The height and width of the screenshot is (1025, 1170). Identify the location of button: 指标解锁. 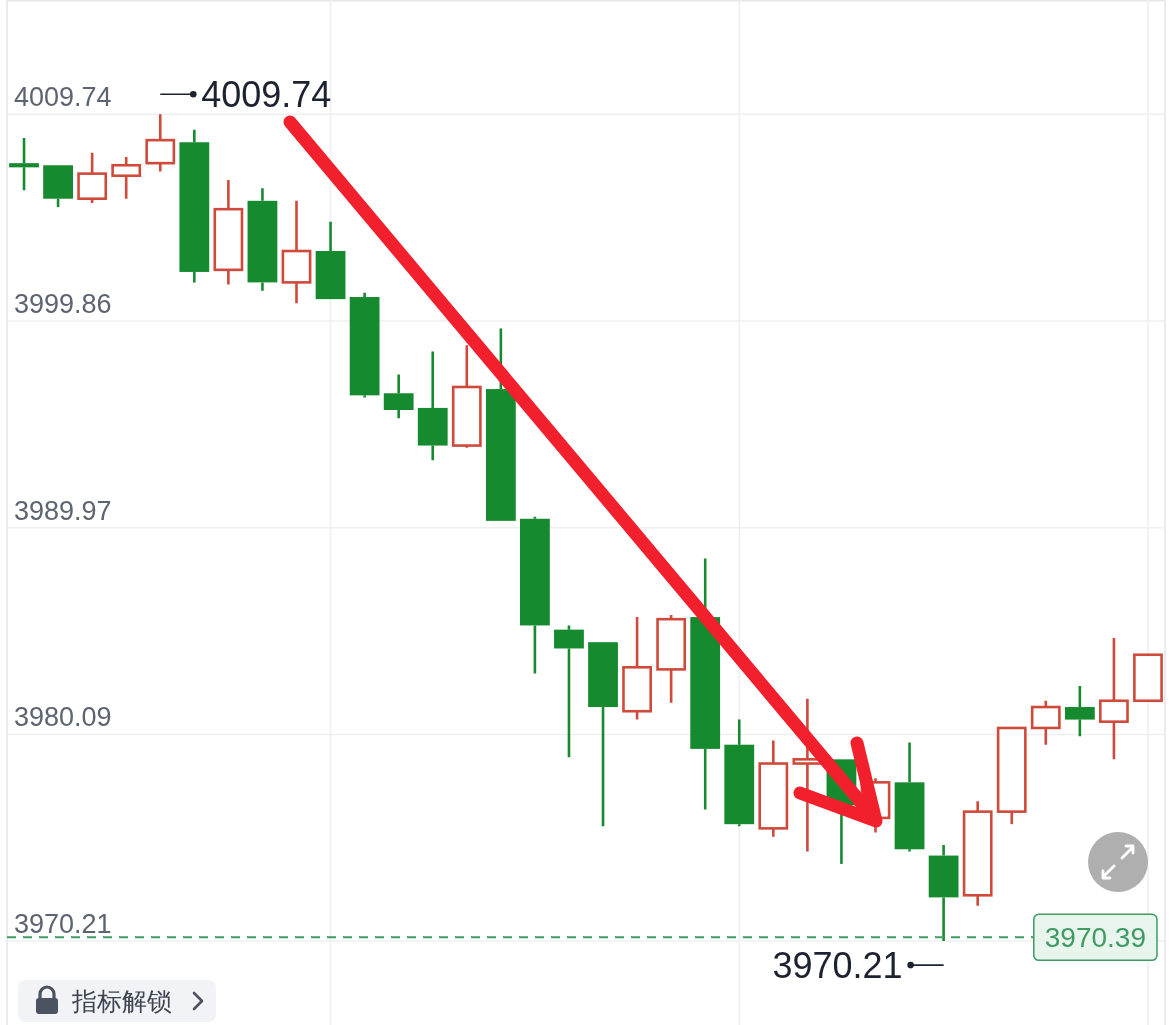
(117, 1001).